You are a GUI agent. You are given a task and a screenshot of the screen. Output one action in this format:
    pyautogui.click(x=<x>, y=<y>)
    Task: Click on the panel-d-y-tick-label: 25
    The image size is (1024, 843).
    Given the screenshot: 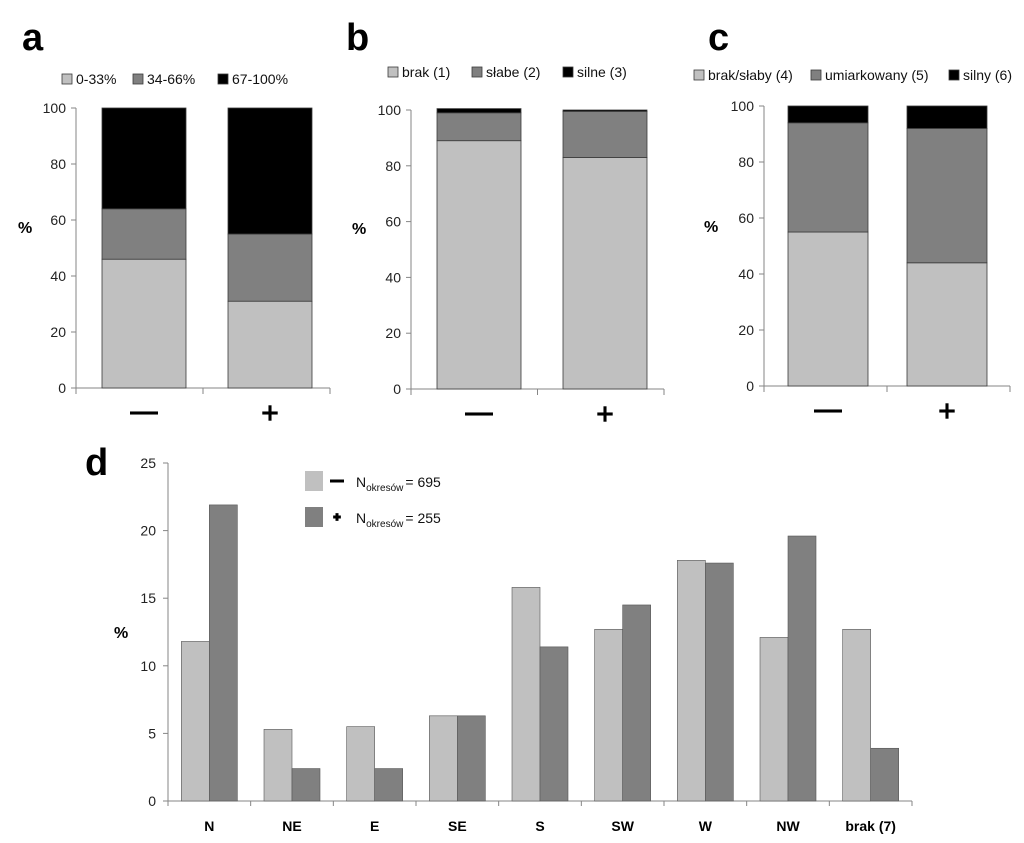 What is the action you would take?
    pyautogui.click(x=148, y=463)
    